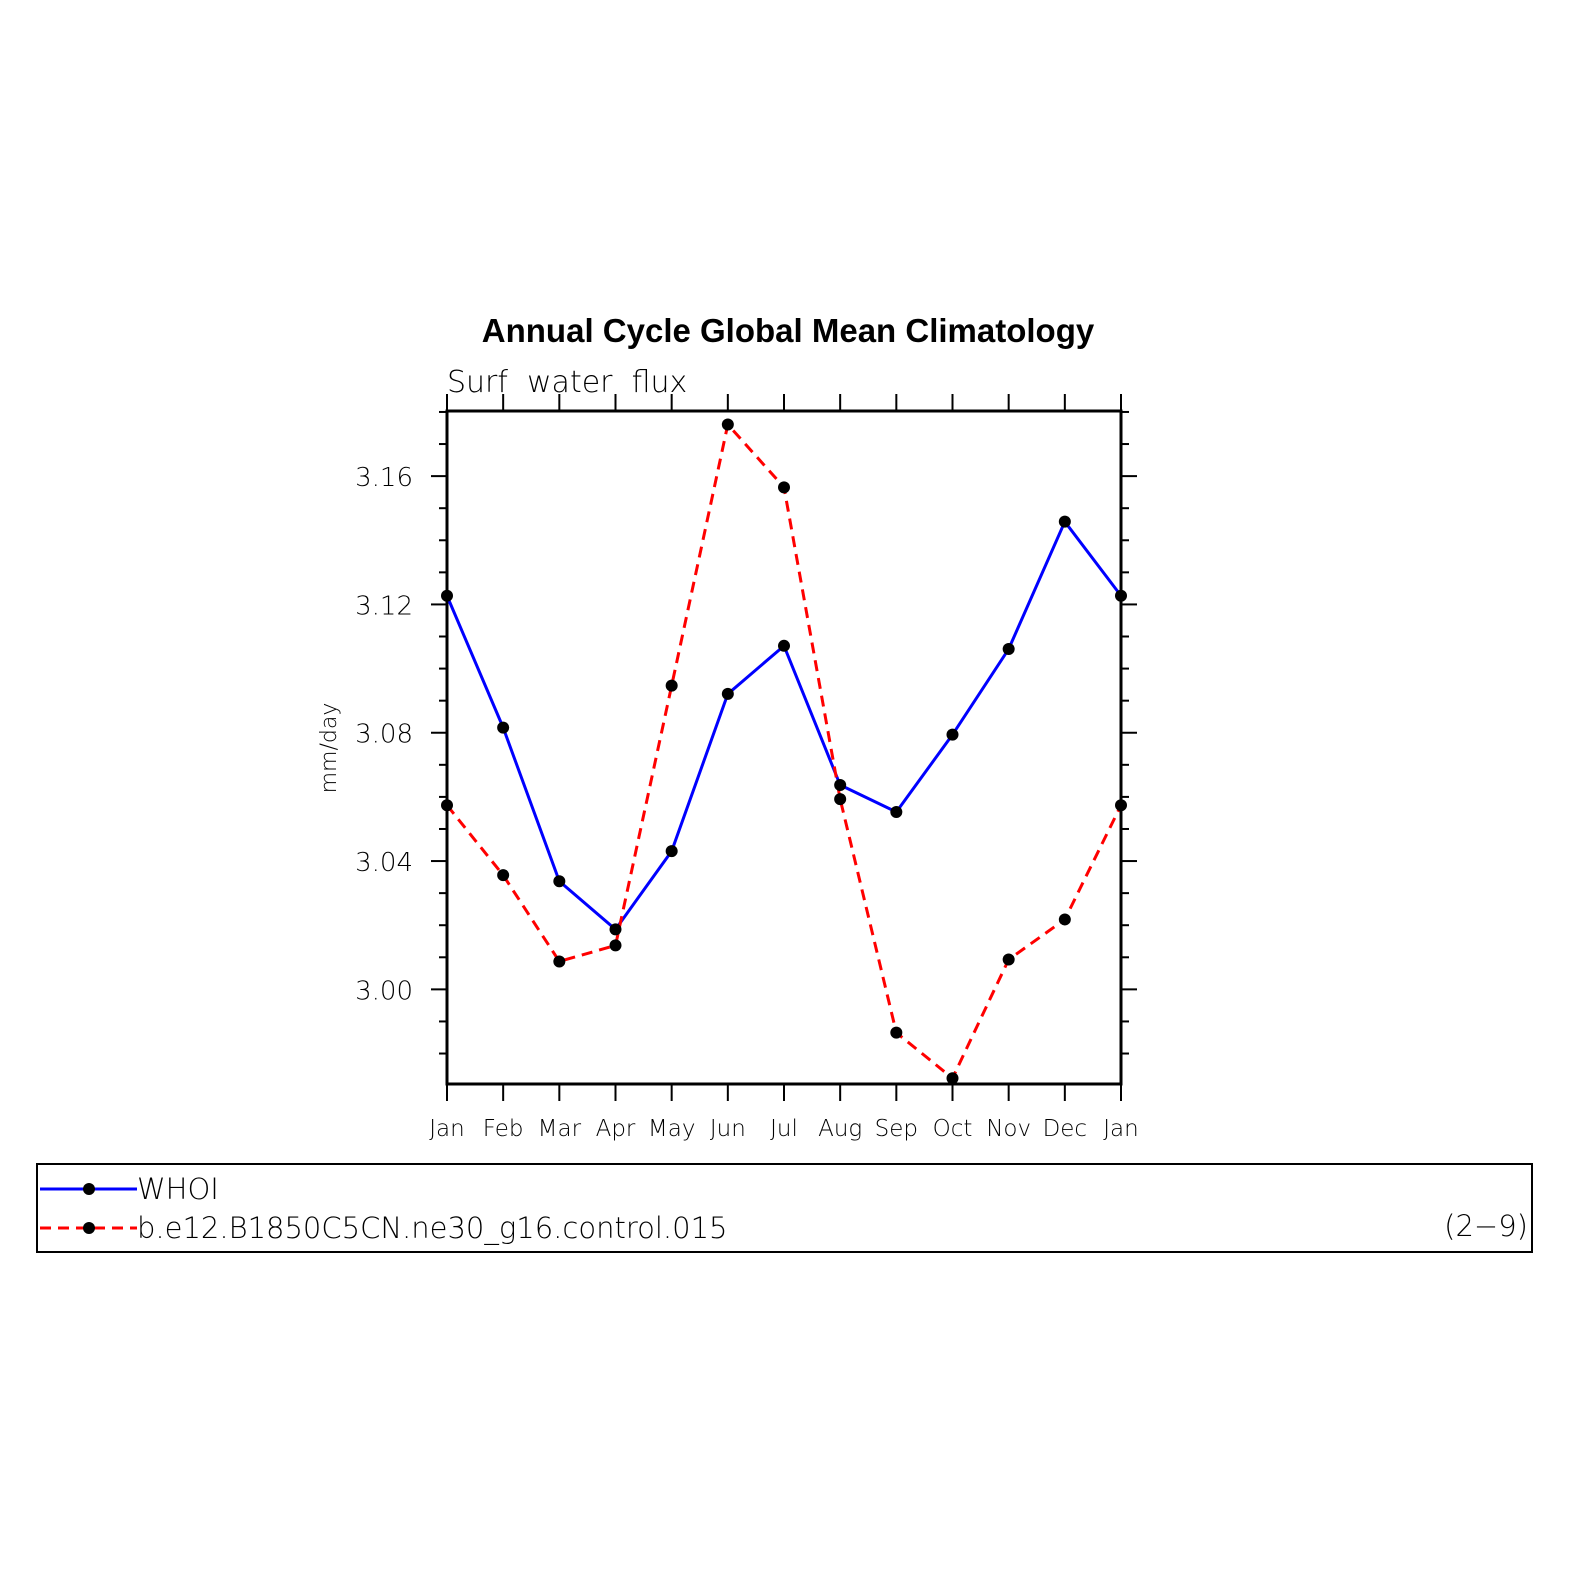 The image size is (1575, 1575). What do you see at coordinates (1065, 1129) in the screenshot?
I see `x-tick-label: Dec` at bounding box center [1065, 1129].